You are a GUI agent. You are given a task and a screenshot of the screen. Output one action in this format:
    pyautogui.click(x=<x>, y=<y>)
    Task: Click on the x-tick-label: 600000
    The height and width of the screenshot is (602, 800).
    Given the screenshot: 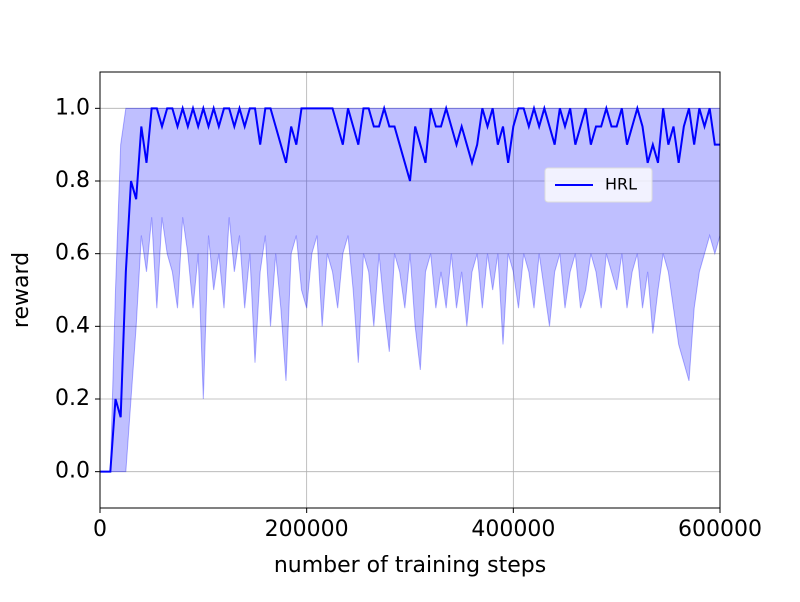 What is the action you would take?
    pyautogui.click(x=720, y=529)
    